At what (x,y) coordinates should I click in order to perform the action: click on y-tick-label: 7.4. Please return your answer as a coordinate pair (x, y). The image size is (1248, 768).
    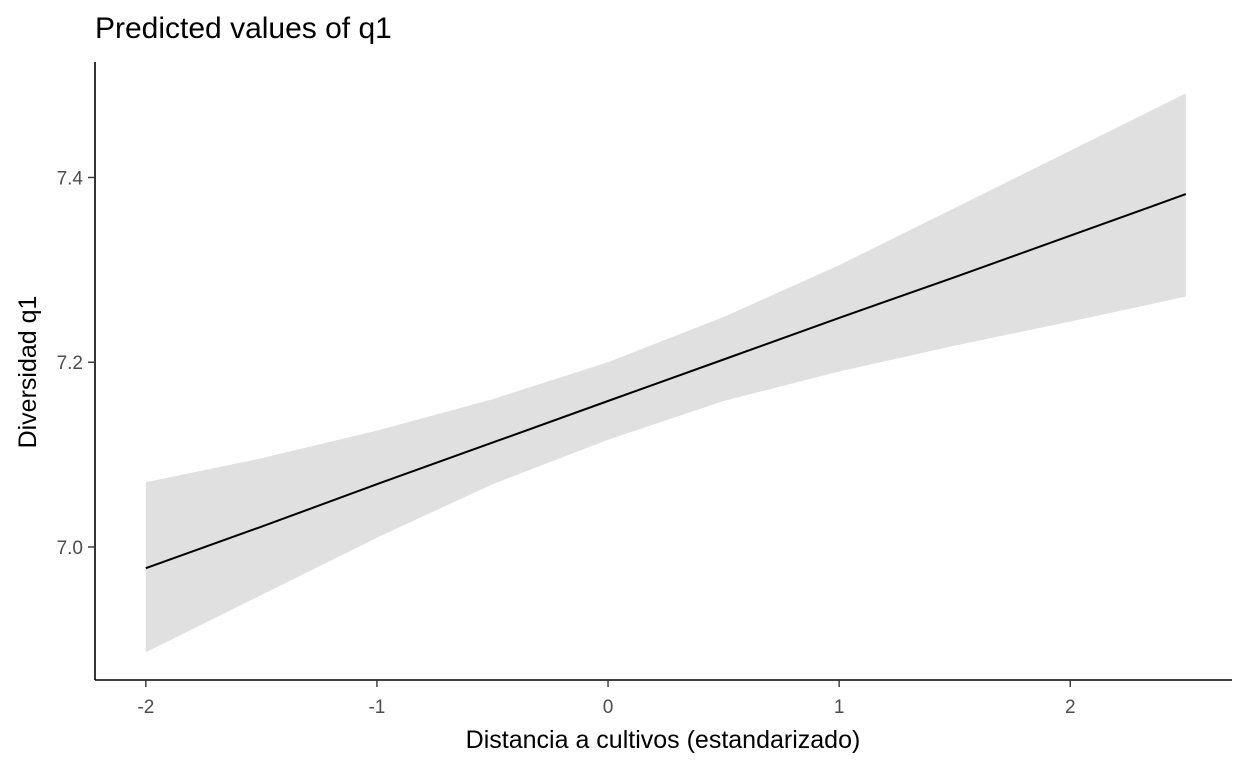
    Looking at the image, I should click on (70, 178).